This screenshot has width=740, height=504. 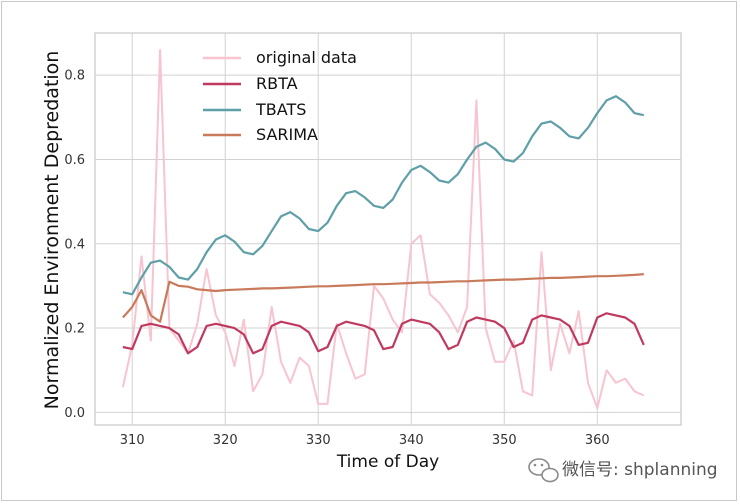 I want to click on x-tick-label-320: 320, so click(x=225, y=440).